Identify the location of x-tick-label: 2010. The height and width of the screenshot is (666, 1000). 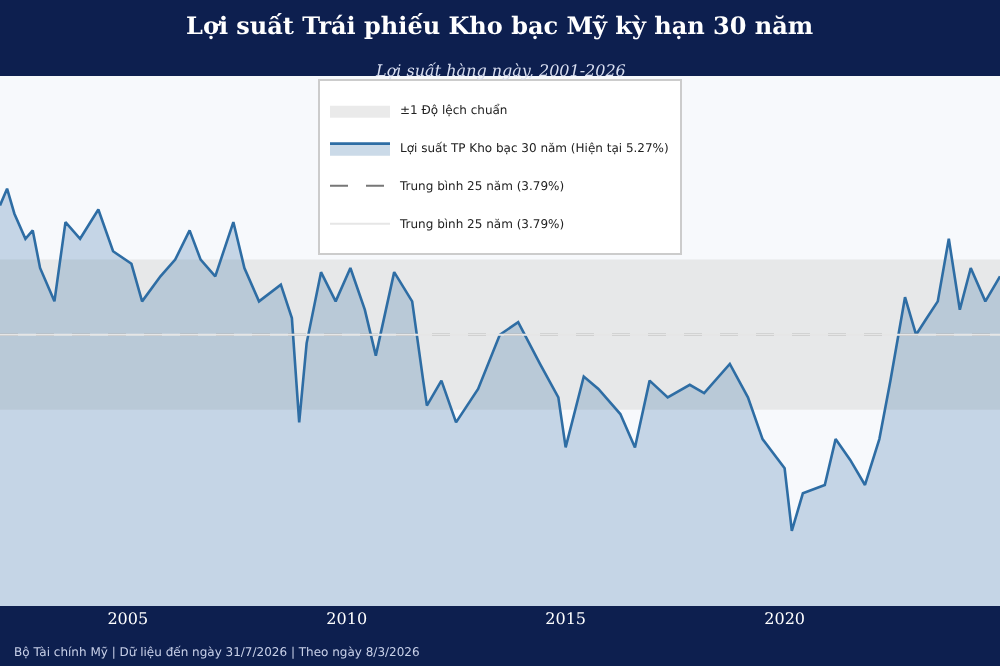
(347, 619).